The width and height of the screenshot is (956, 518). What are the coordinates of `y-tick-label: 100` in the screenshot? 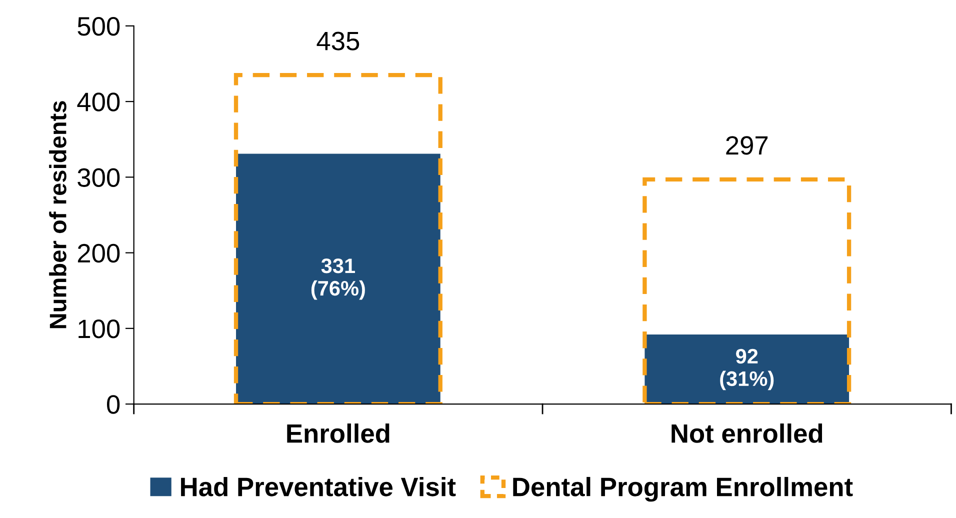 It's located at (99, 329).